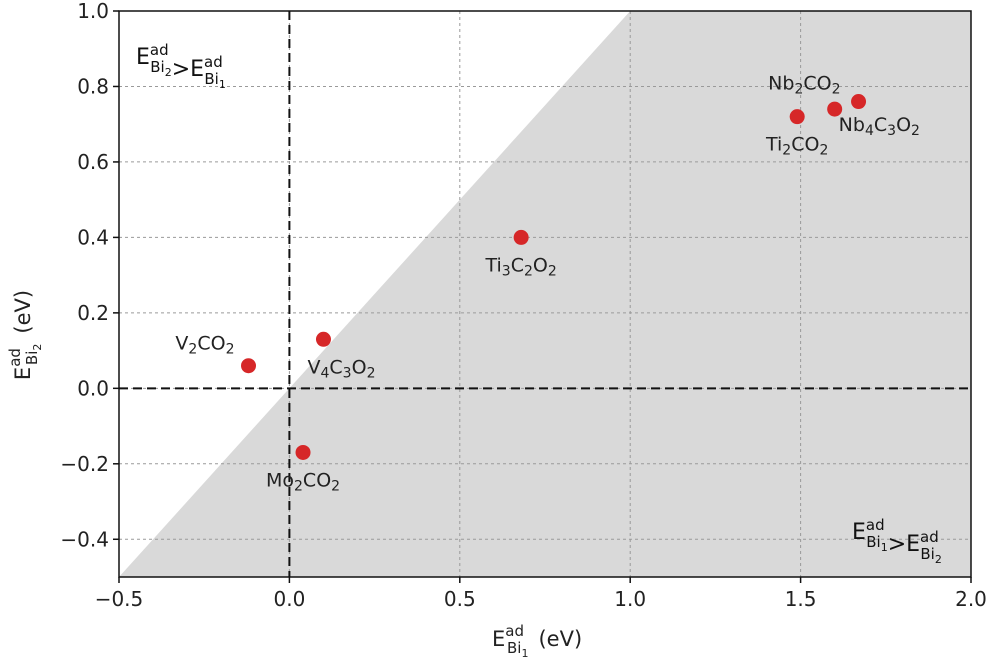 The width and height of the screenshot is (992, 659). What do you see at coordinates (84, 539) in the screenshot?
I see `y-tick-label: −0.4` at bounding box center [84, 539].